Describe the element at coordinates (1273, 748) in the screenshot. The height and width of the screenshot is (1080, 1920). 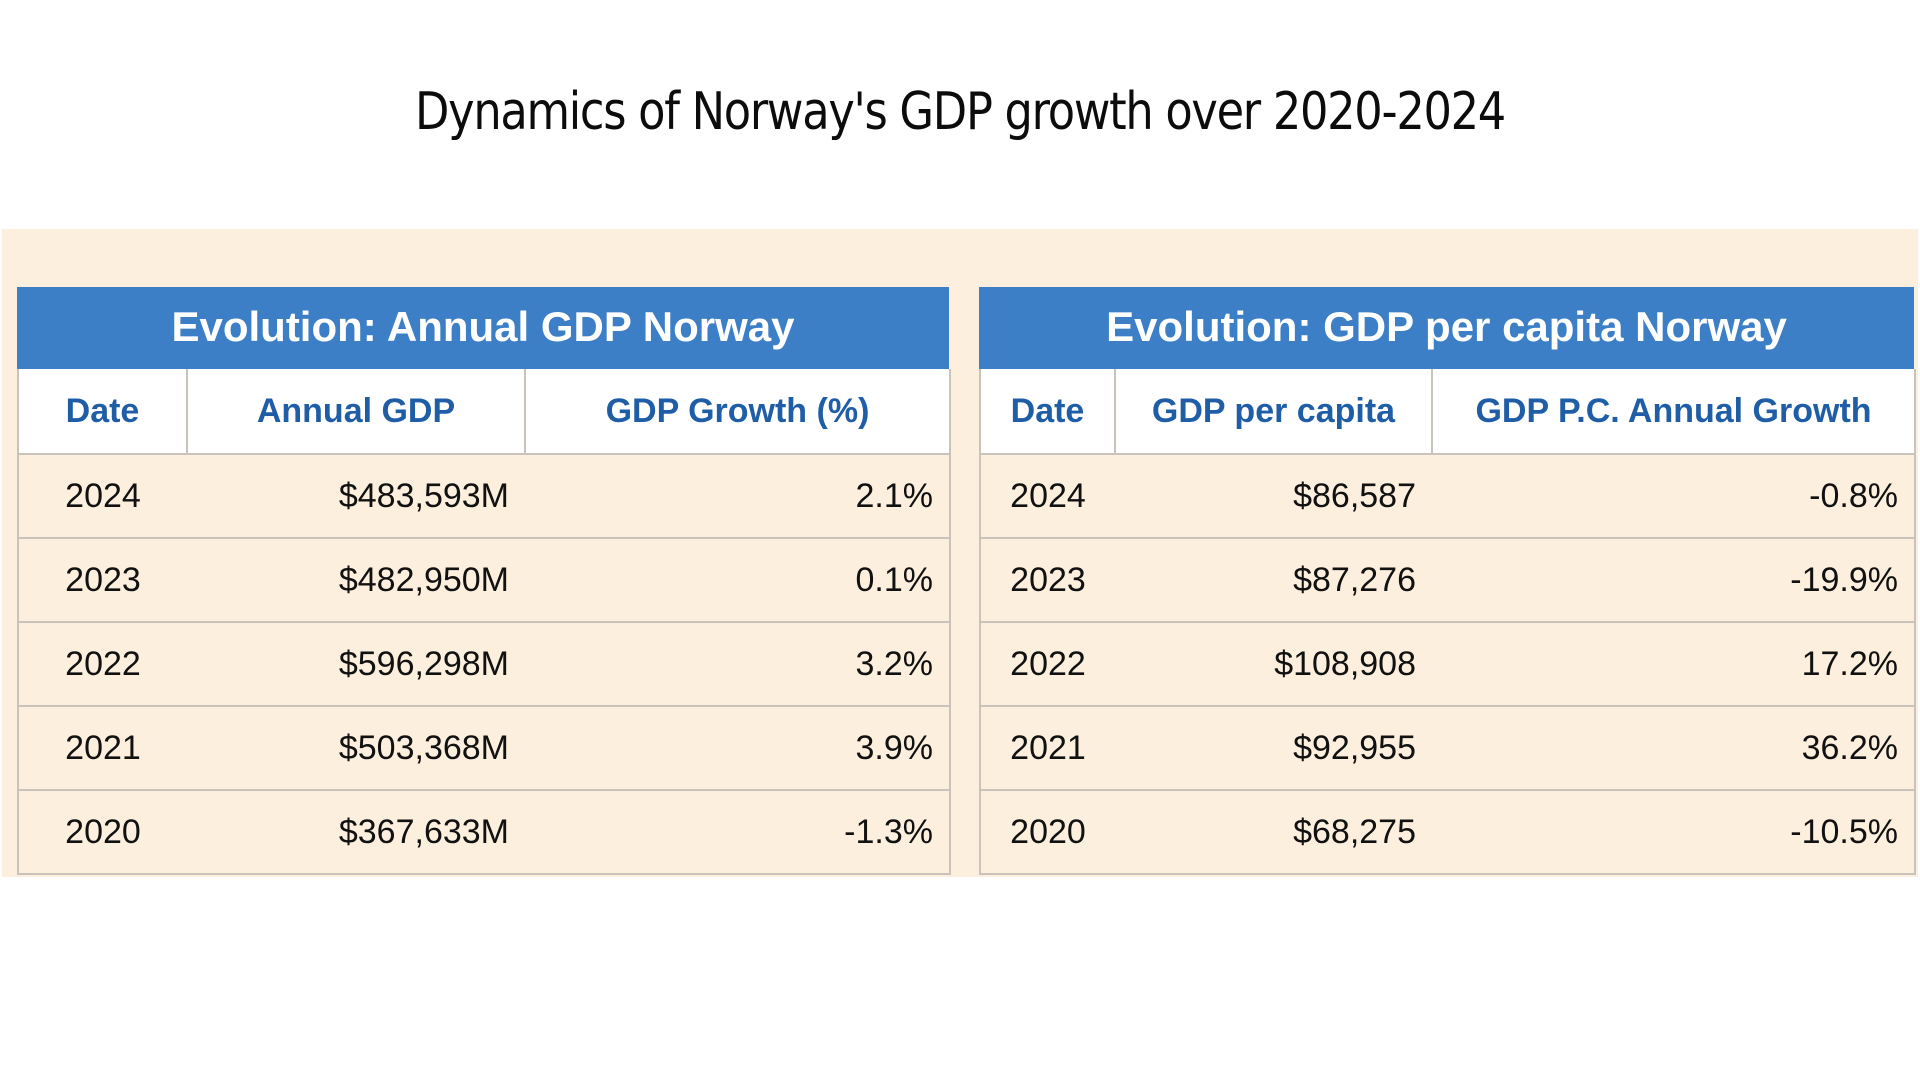
I see `cell-gdp-per-capita: $92,955` at that location.